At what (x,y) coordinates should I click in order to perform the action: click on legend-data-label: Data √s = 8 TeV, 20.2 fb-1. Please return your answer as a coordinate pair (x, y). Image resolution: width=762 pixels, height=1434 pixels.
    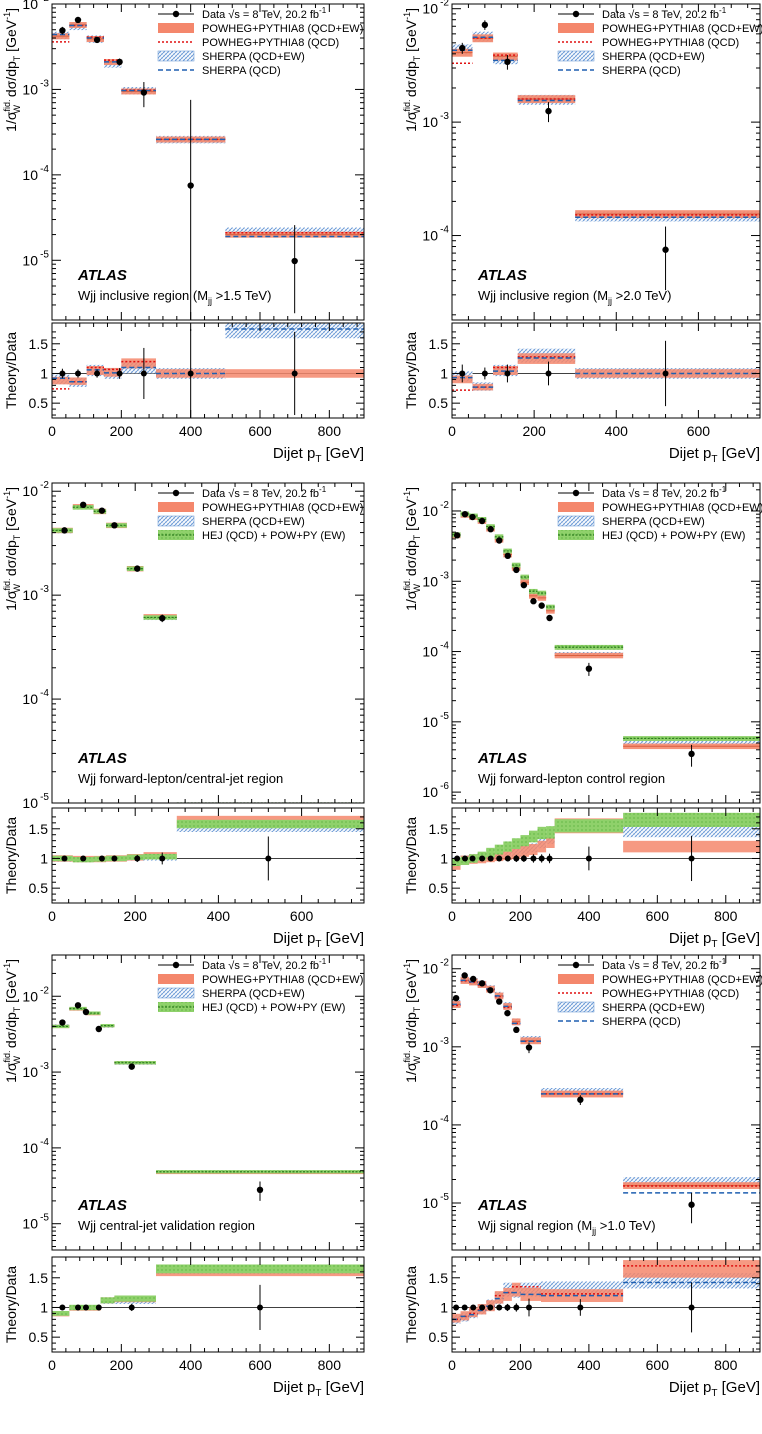
    Looking at the image, I should click on (664, 964).